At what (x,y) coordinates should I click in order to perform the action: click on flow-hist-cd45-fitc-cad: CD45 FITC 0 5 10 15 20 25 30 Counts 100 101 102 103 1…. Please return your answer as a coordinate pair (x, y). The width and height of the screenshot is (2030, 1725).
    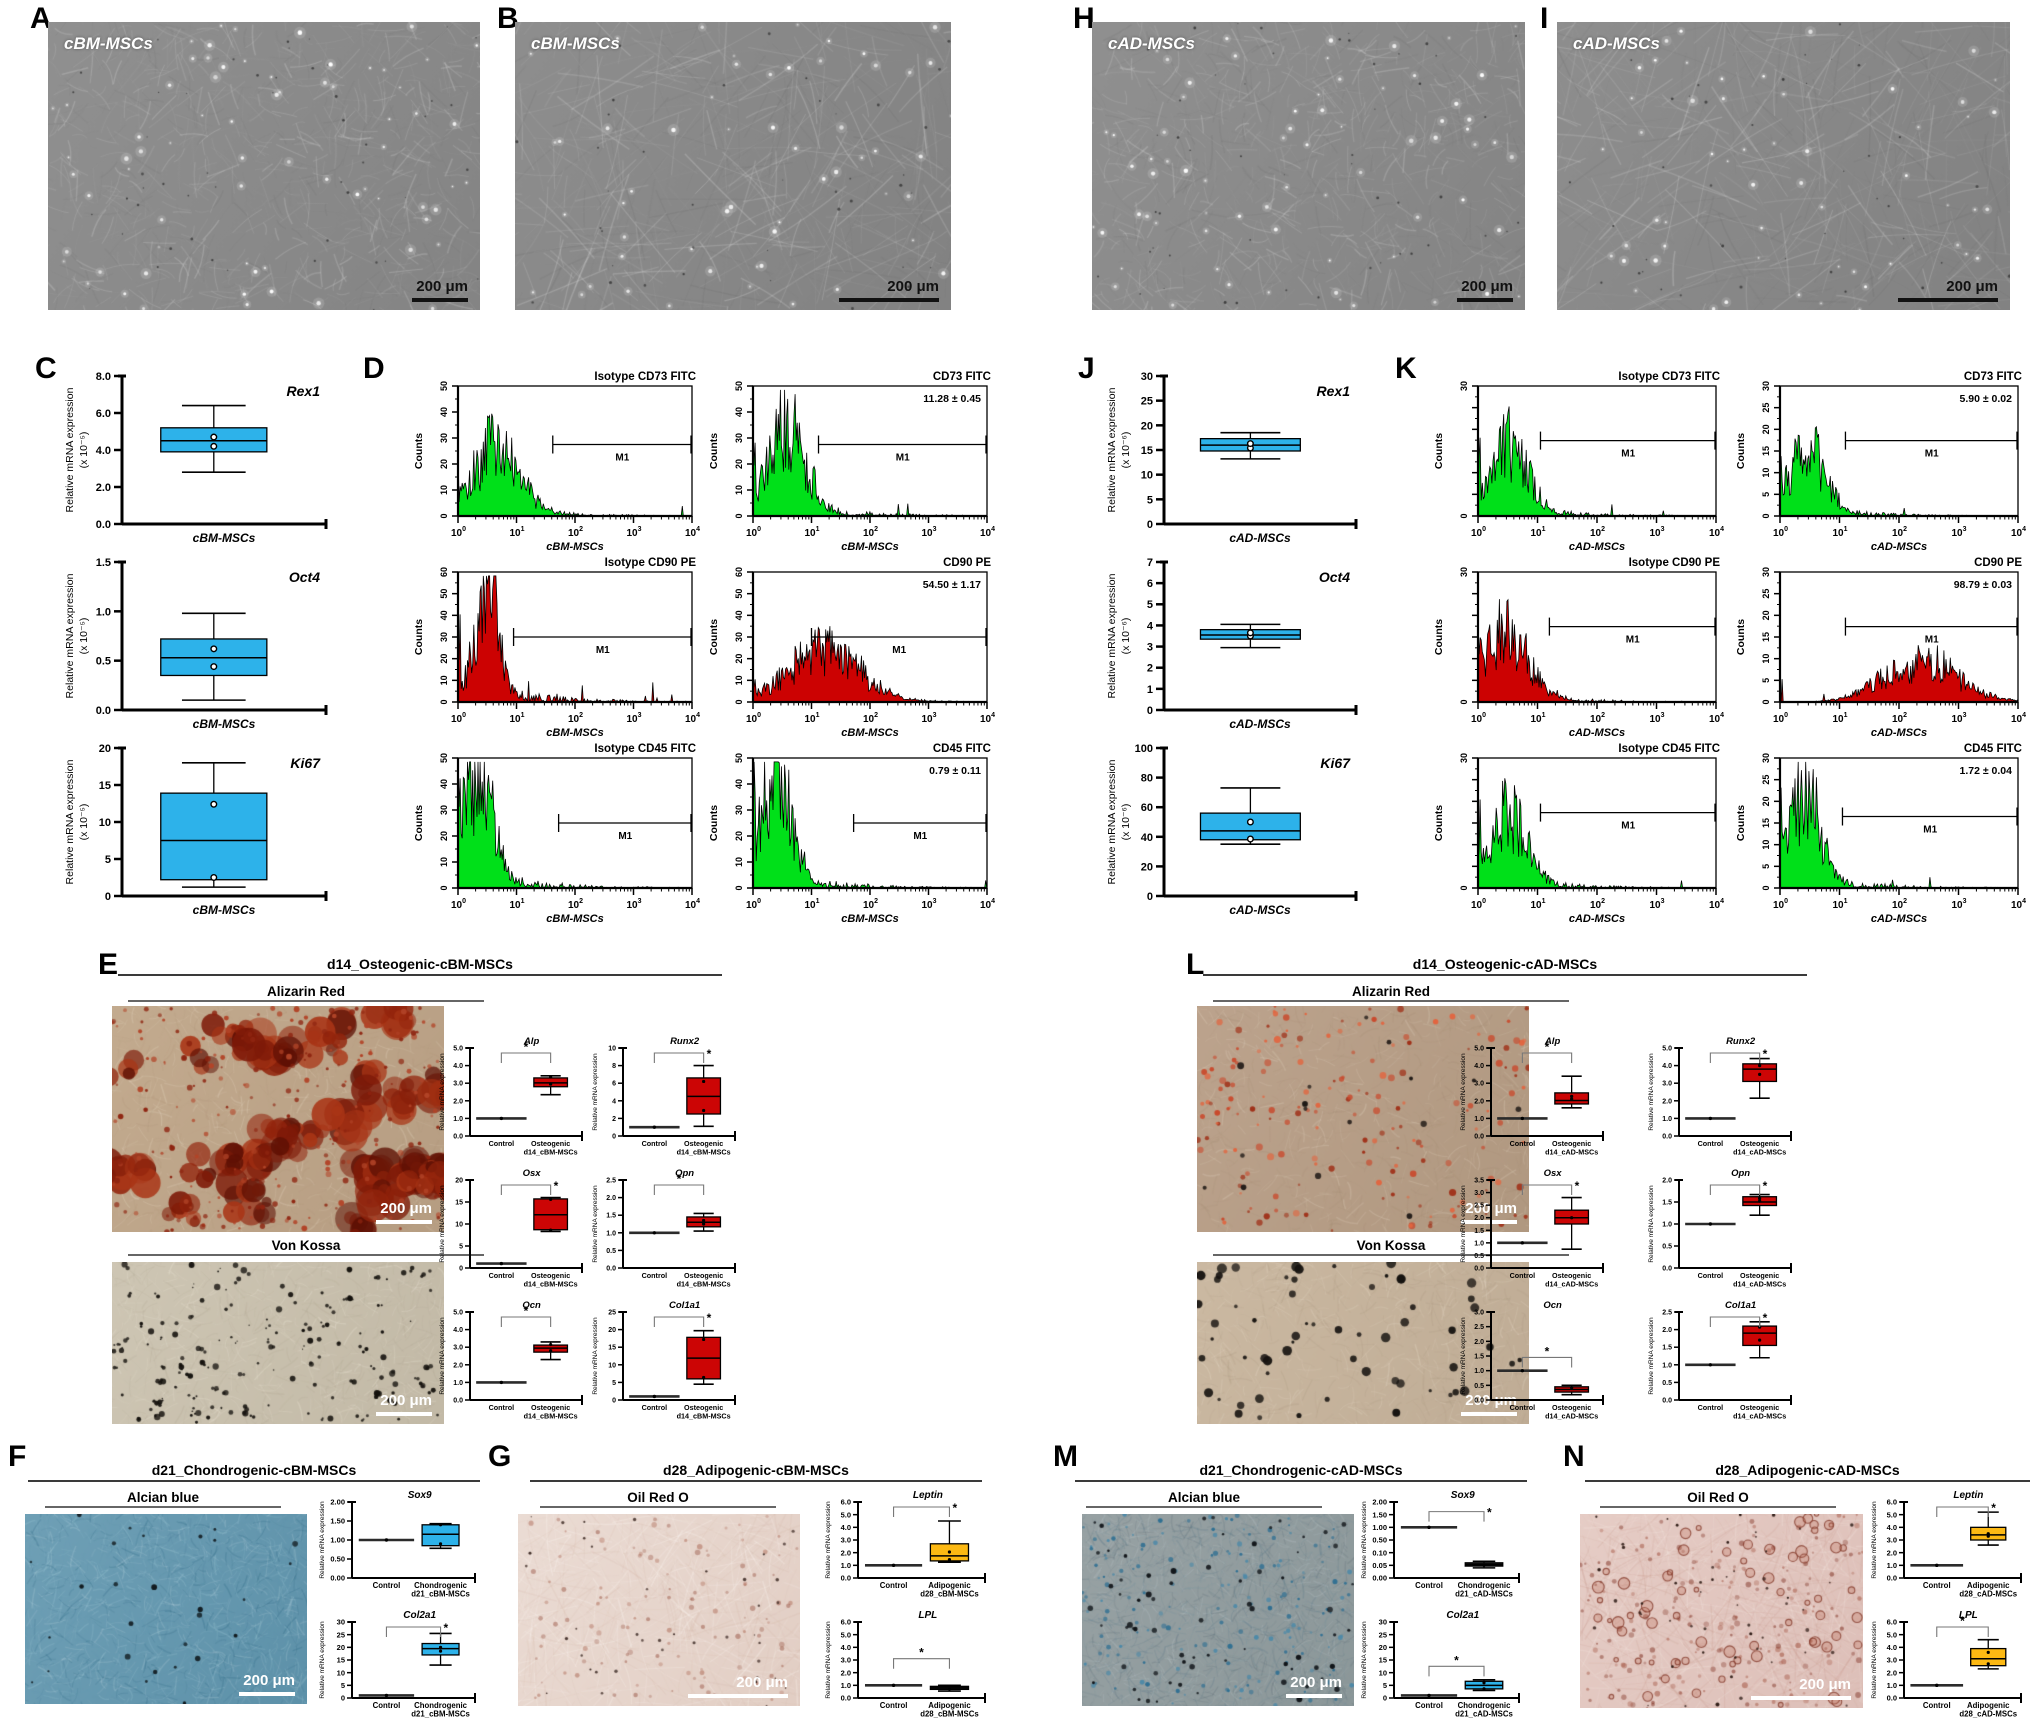
    Looking at the image, I should click on (1880, 834).